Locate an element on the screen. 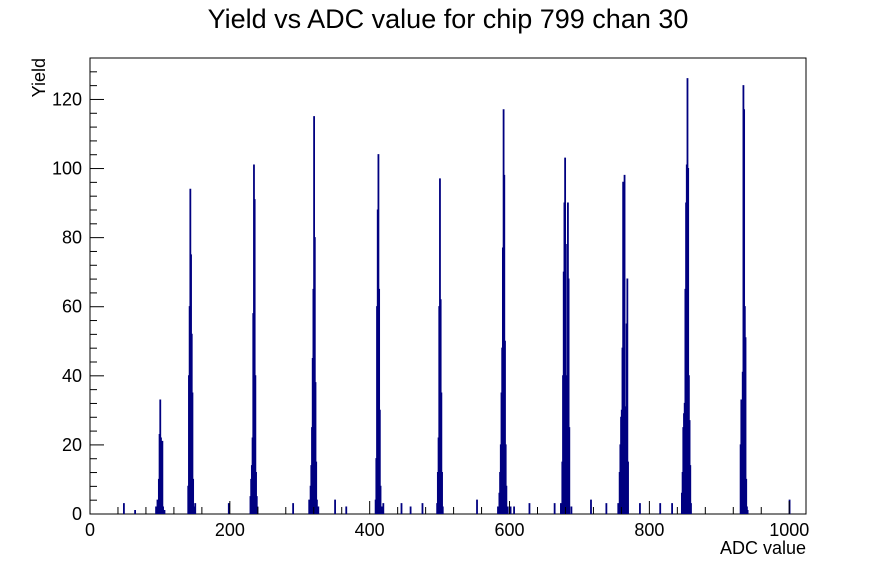 The image size is (896, 572). chart-title: Yield vs ADC value for chip 799 chan 30 is located at coordinates (448, 19).